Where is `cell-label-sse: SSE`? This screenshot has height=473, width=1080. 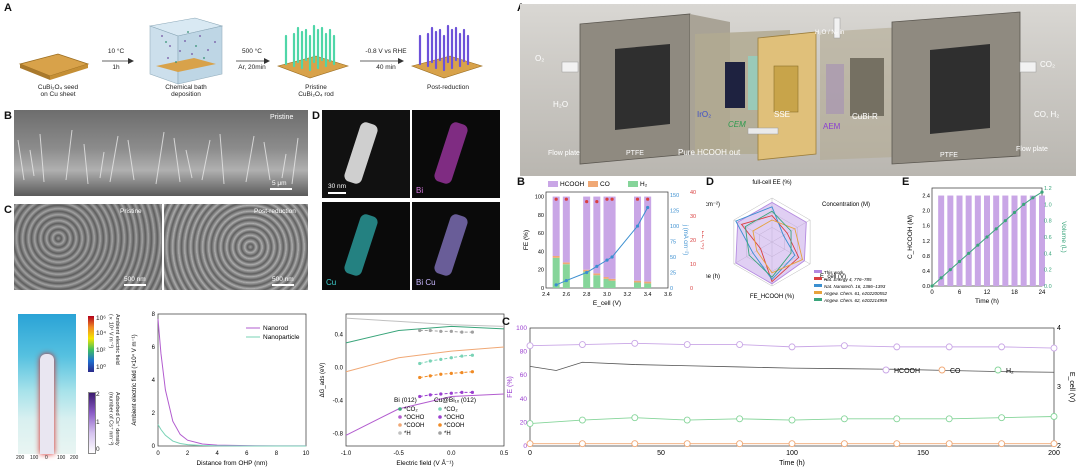
cell-label-sse: SSE is located at coordinates (782, 114).